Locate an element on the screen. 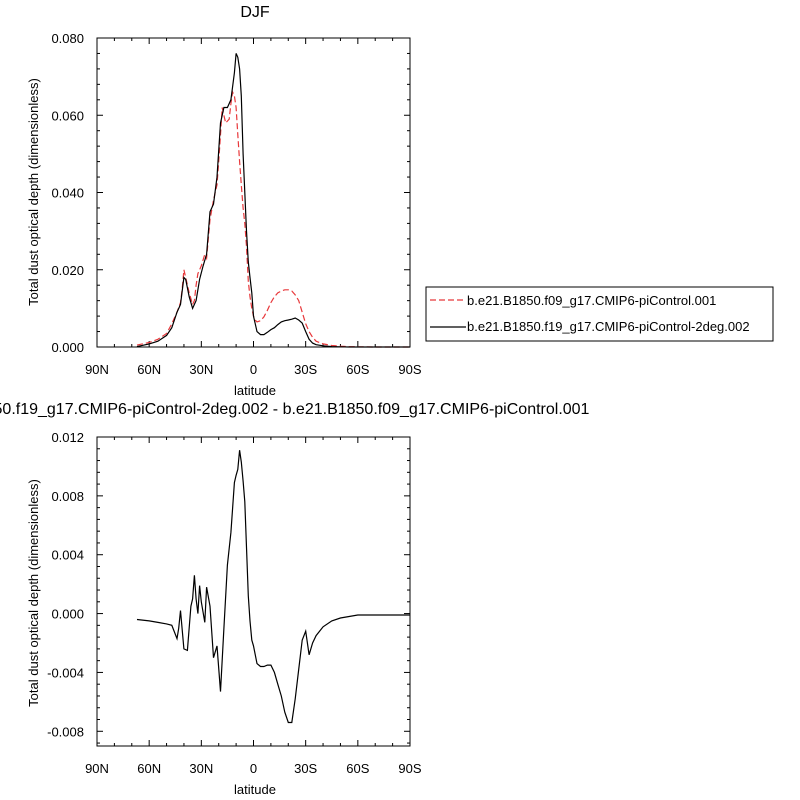 The width and height of the screenshot is (800, 800). bottom-panel-ylabel: Total dust optical depth (dimensionless) is located at coordinates (33, 593).